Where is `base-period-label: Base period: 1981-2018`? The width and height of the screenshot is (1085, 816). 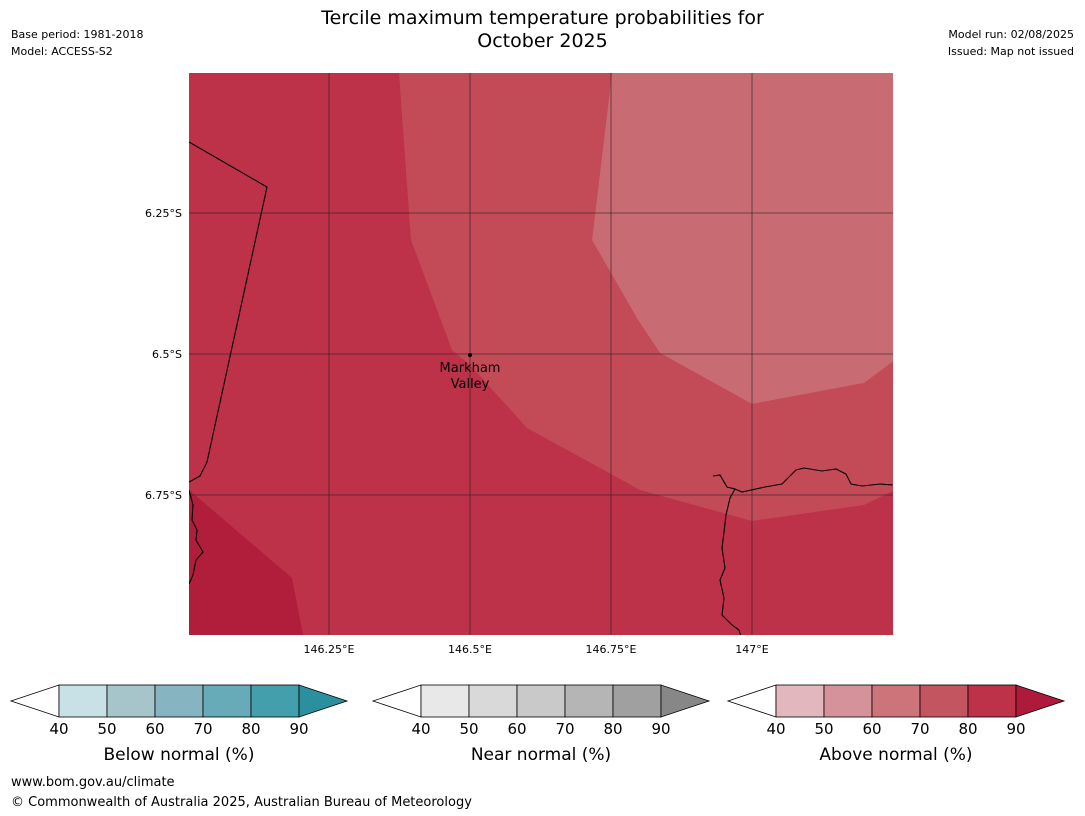
base-period-label: Base period: 1981-2018 is located at coordinates (77, 34).